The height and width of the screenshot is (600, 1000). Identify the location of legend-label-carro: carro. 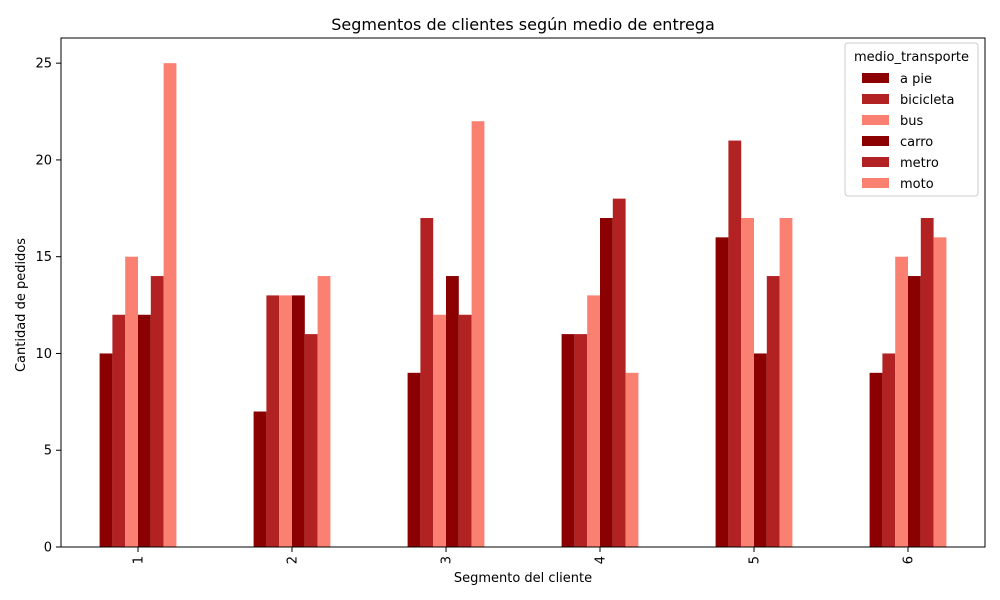
(916, 142).